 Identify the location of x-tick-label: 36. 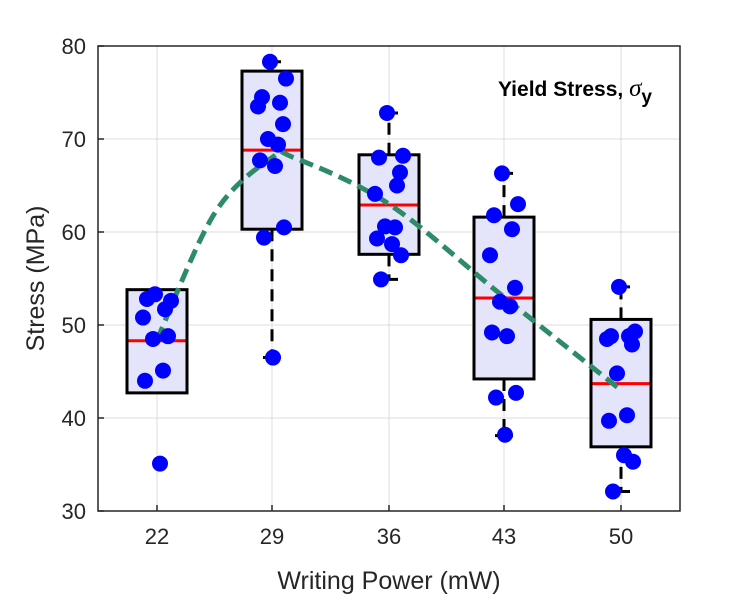
(389, 536).